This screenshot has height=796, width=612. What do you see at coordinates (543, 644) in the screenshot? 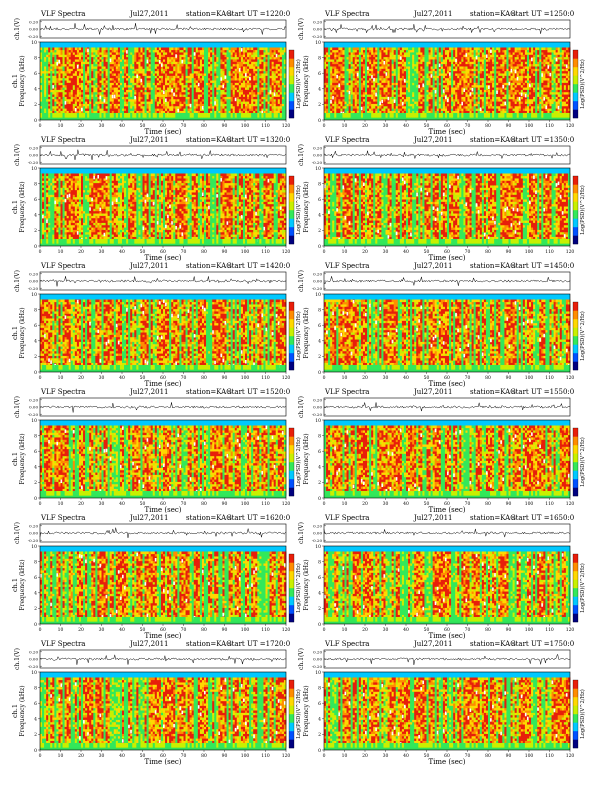
I see `panel-start-ut: start UT =1750:0` at bounding box center [543, 644].